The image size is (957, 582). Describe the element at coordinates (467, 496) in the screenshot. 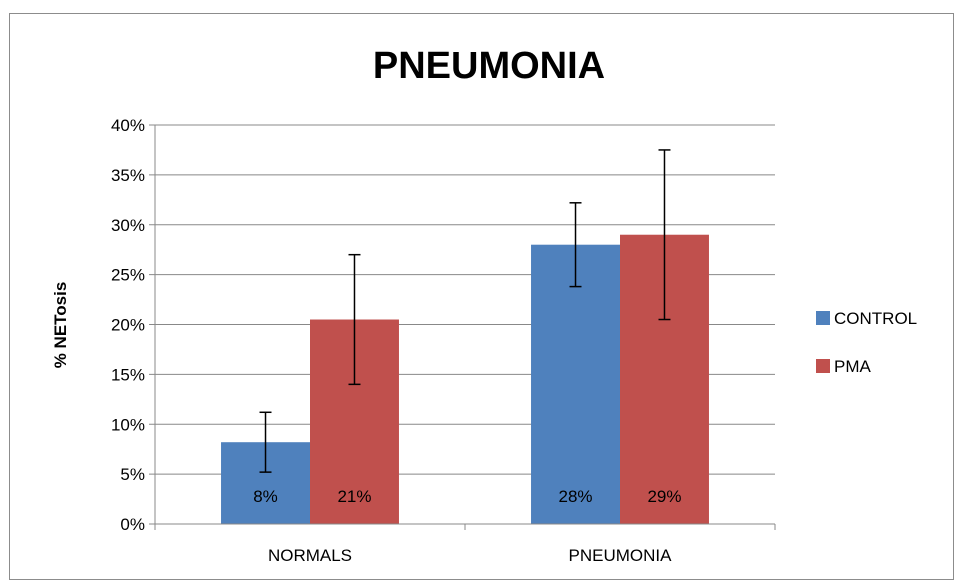

I see `data-labels-group: 8% 21% 28% 29%` at that location.